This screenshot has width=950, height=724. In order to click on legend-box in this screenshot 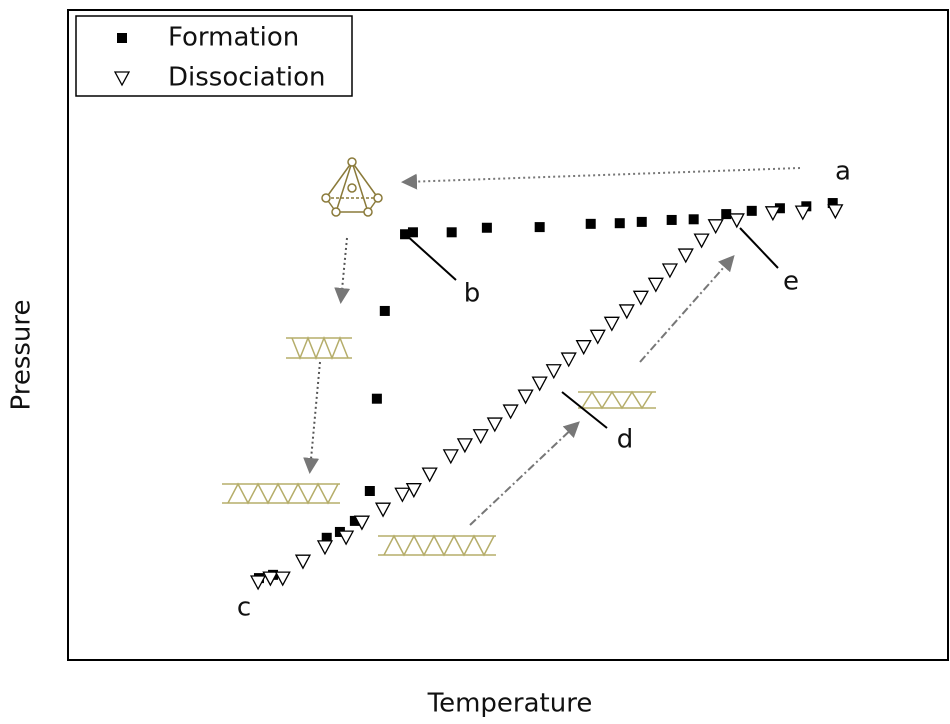, I will do `click(214, 56)`.